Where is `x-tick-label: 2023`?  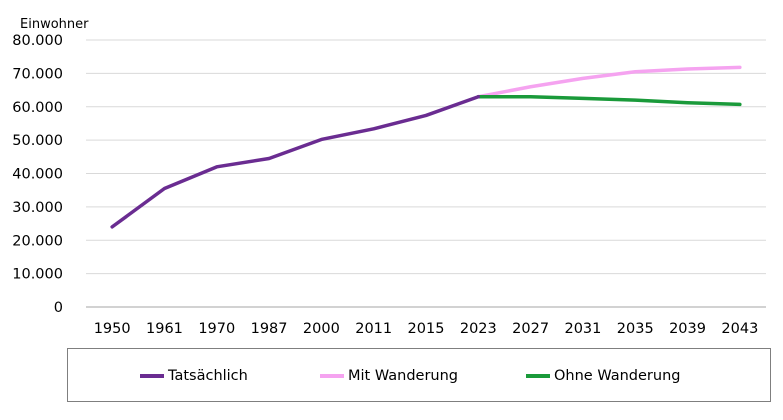
x-tick-label: 2023 is located at coordinates (478, 329).